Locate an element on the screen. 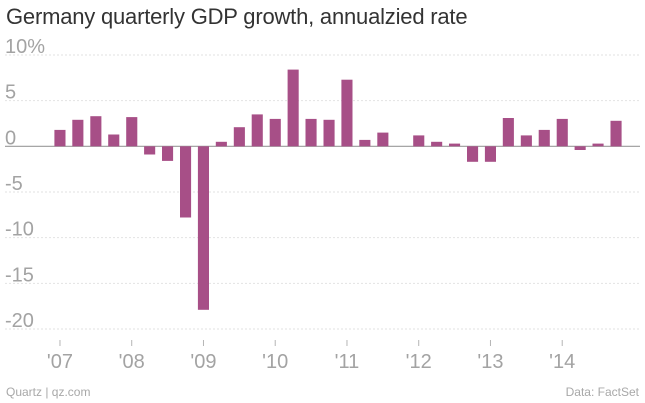  x-axis: '07 '08 '09 '10 '11 '12 '13 '14 is located at coordinates (311, 356).